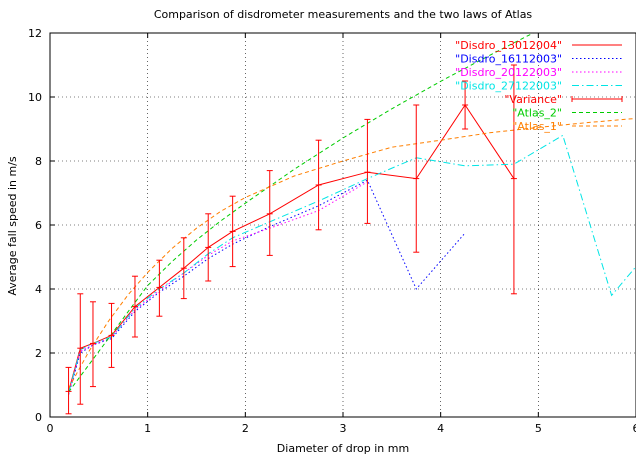  I want to click on x-tick-label: 4, so click(440, 428).